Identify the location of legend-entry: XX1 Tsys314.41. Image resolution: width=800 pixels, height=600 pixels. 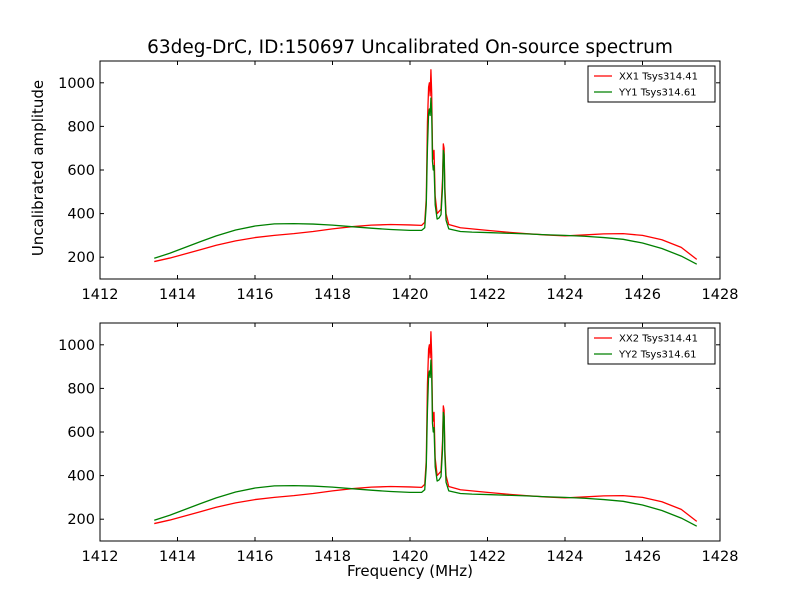
(658, 77).